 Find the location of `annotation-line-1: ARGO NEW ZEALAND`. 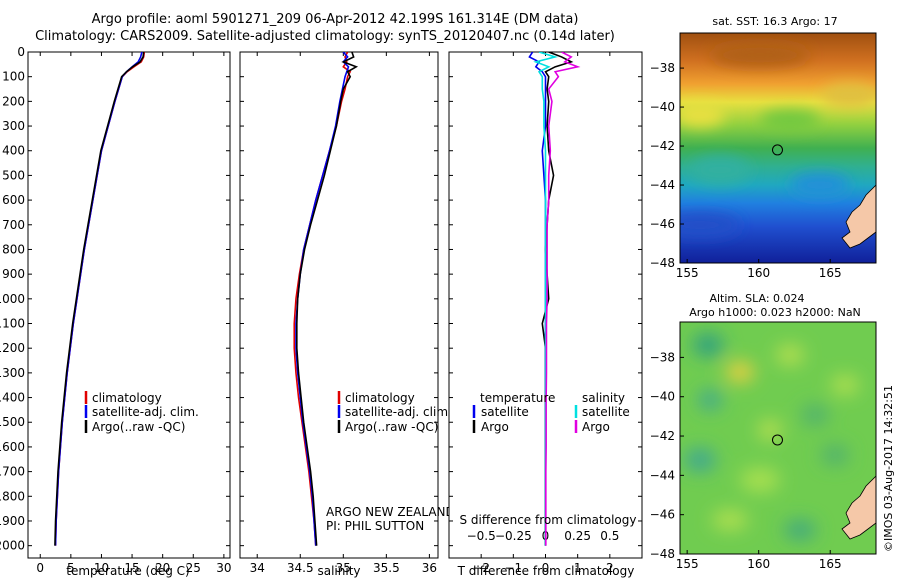

annotation-line-1: ARGO NEW ZEALAND is located at coordinates (390, 512).